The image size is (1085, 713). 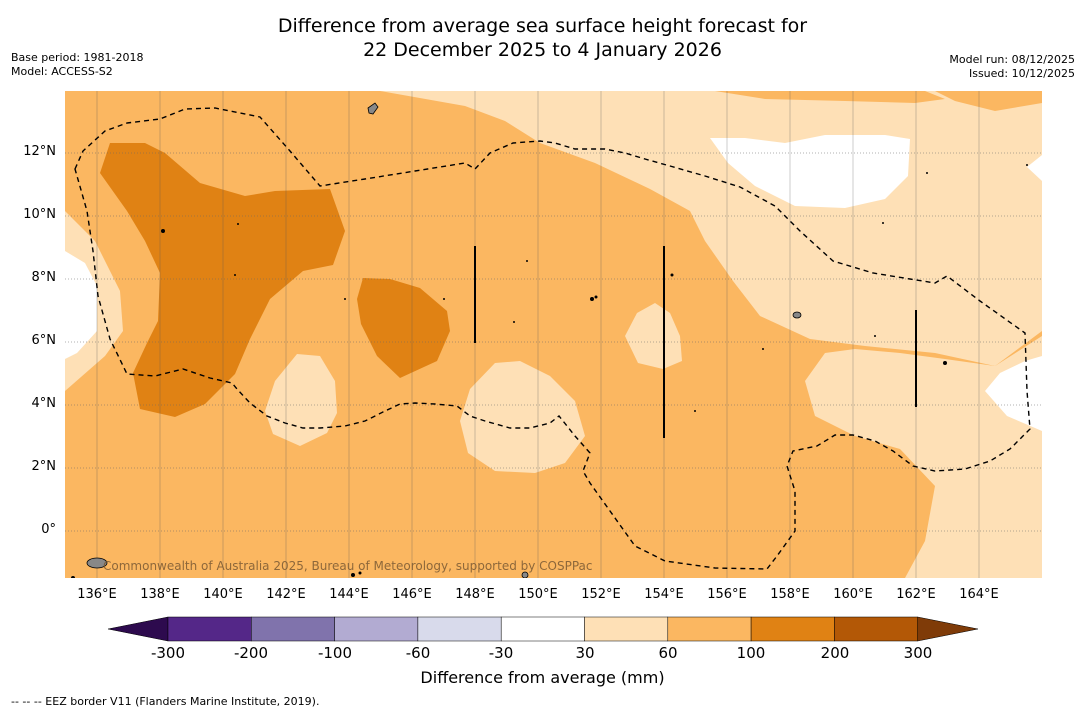 What do you see at coordinates (853, 594) in the screenshot?
I see `x-axis-label-160e: 160°E` at bounding box center [853, 594].